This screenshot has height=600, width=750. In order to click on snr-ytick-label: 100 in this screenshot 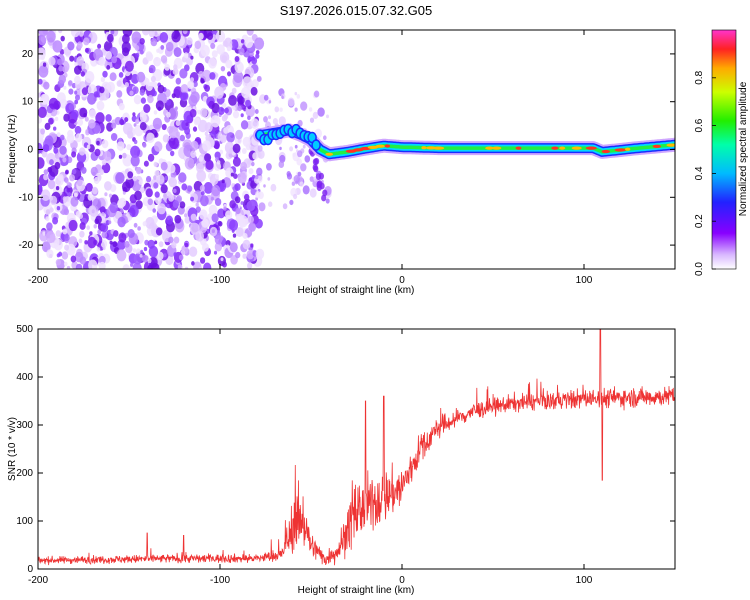, I will do `click(24, 521)`.